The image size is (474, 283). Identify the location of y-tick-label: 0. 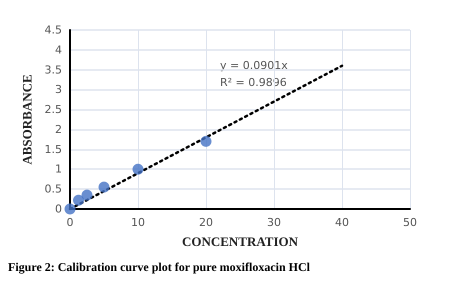
(58, 209).